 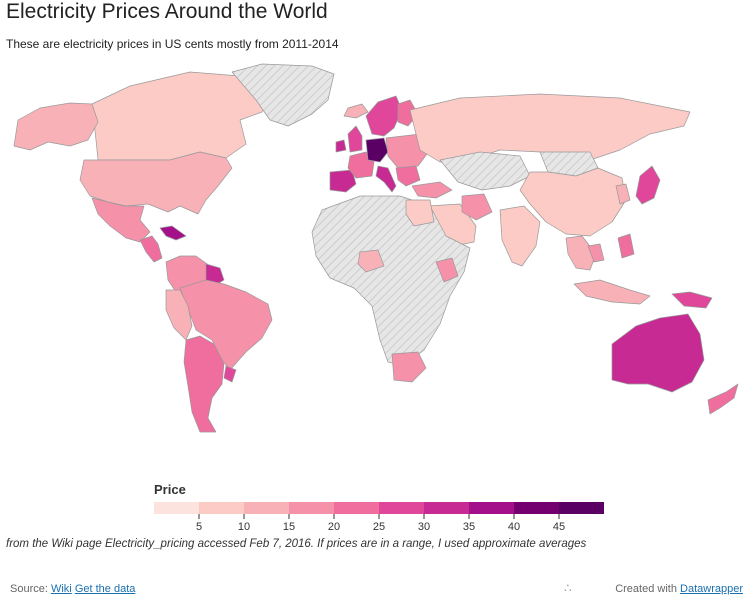 I want to click on legend-tick-label: 5, so click(x=199, y=527).